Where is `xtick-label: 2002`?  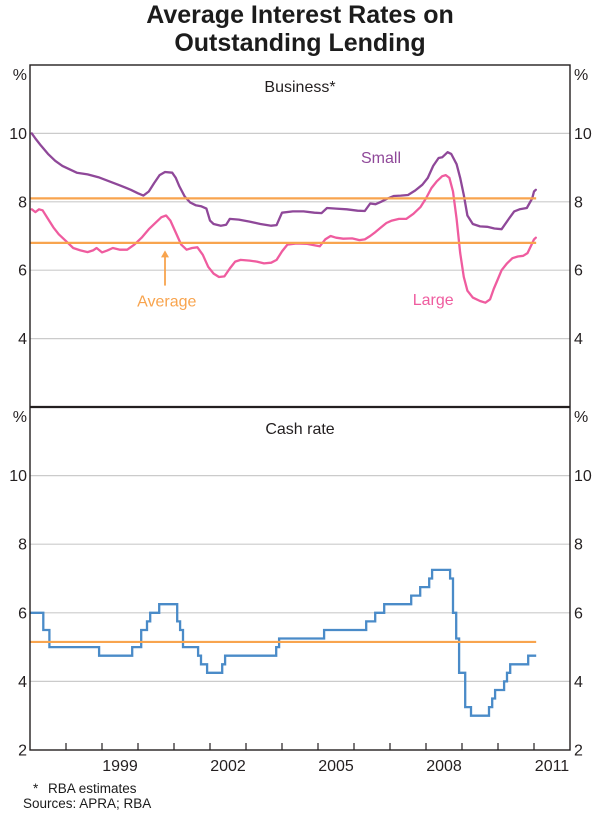 xtick-label: 2002 is located at coordinates (228, 766).